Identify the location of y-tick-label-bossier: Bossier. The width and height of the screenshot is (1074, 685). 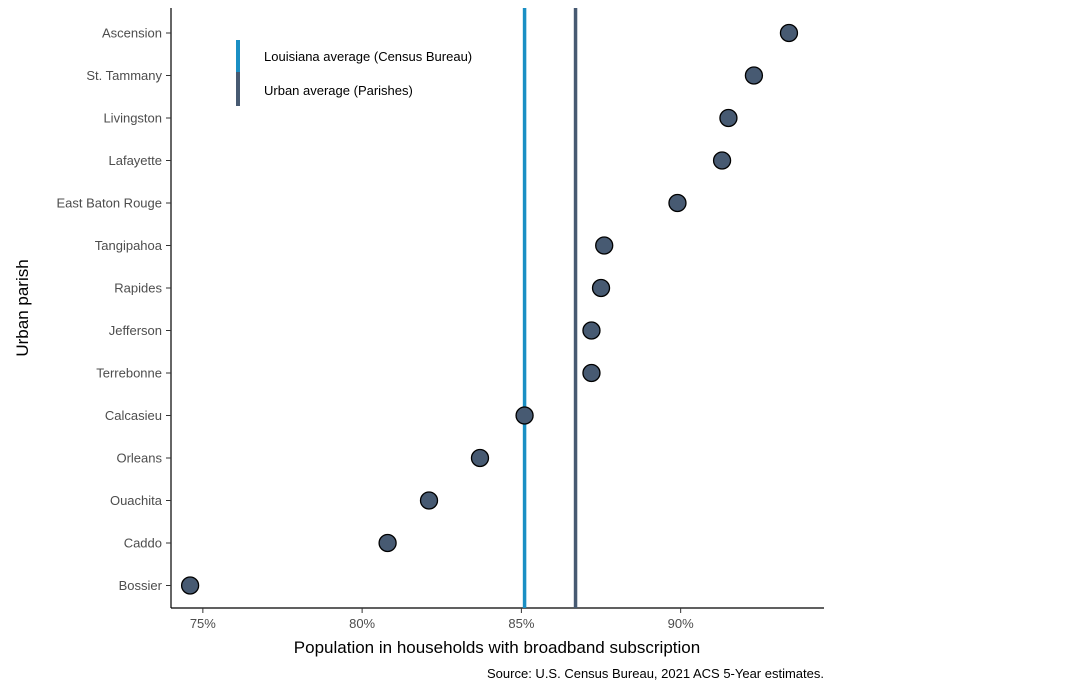
(141, 585).